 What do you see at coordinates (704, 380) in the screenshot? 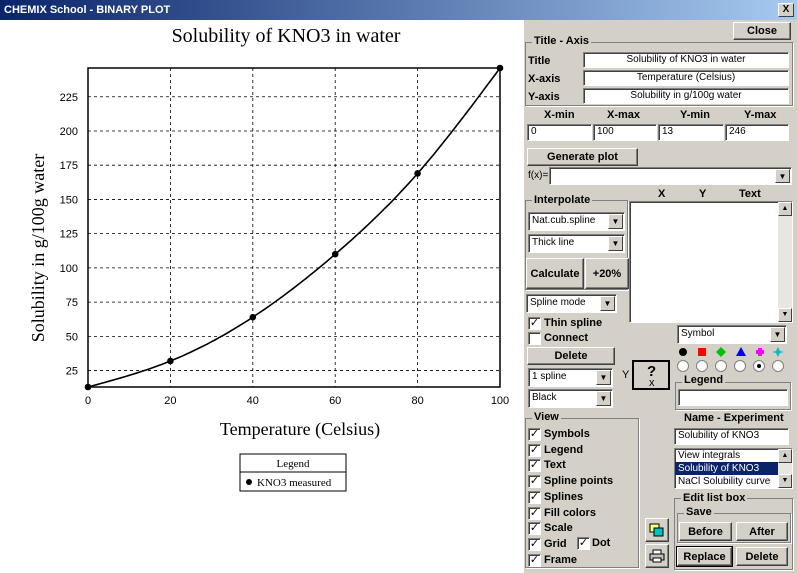
I see `legend-header: Legend` at bounding box center [704, 380].